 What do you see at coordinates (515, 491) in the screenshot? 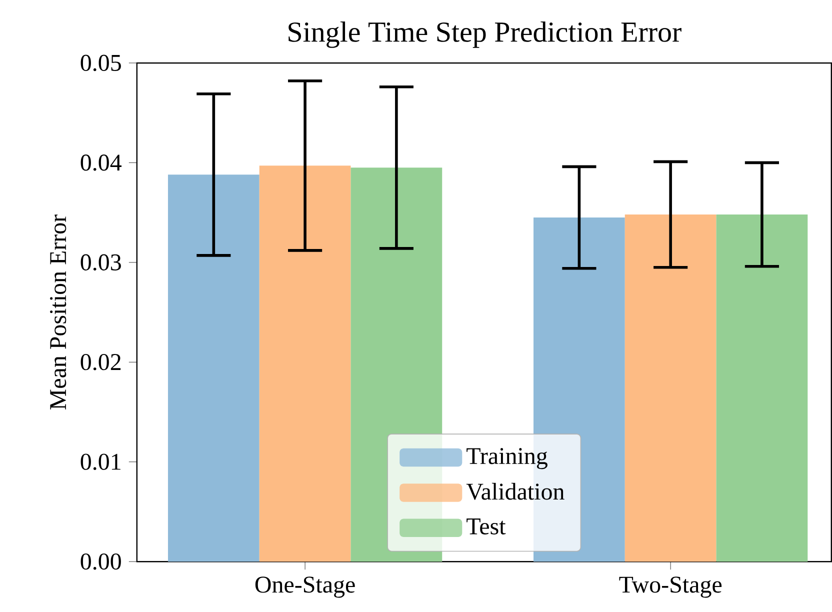
I see `legend-label: Validation` at bounding box center [515, 491].